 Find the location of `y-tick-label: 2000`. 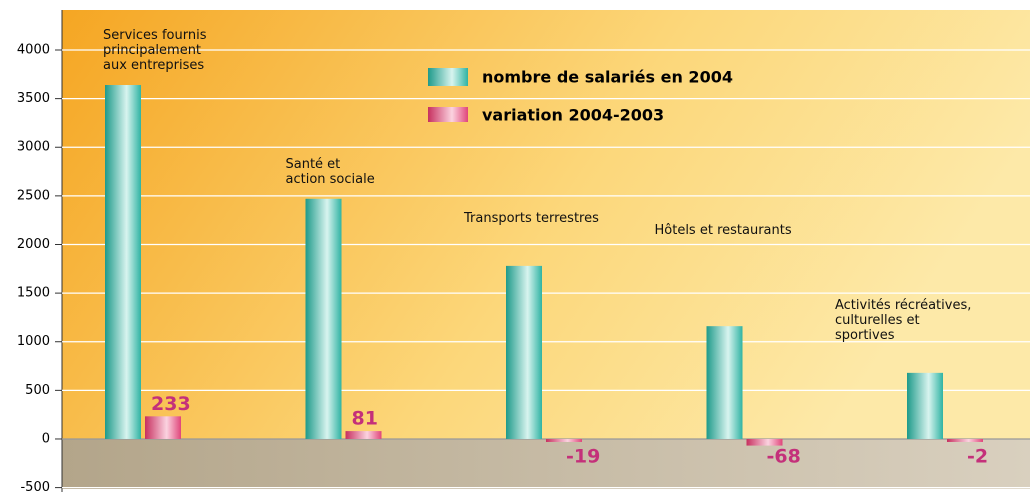

y-tick-label: 2000 is located at coordinates (33, 244).